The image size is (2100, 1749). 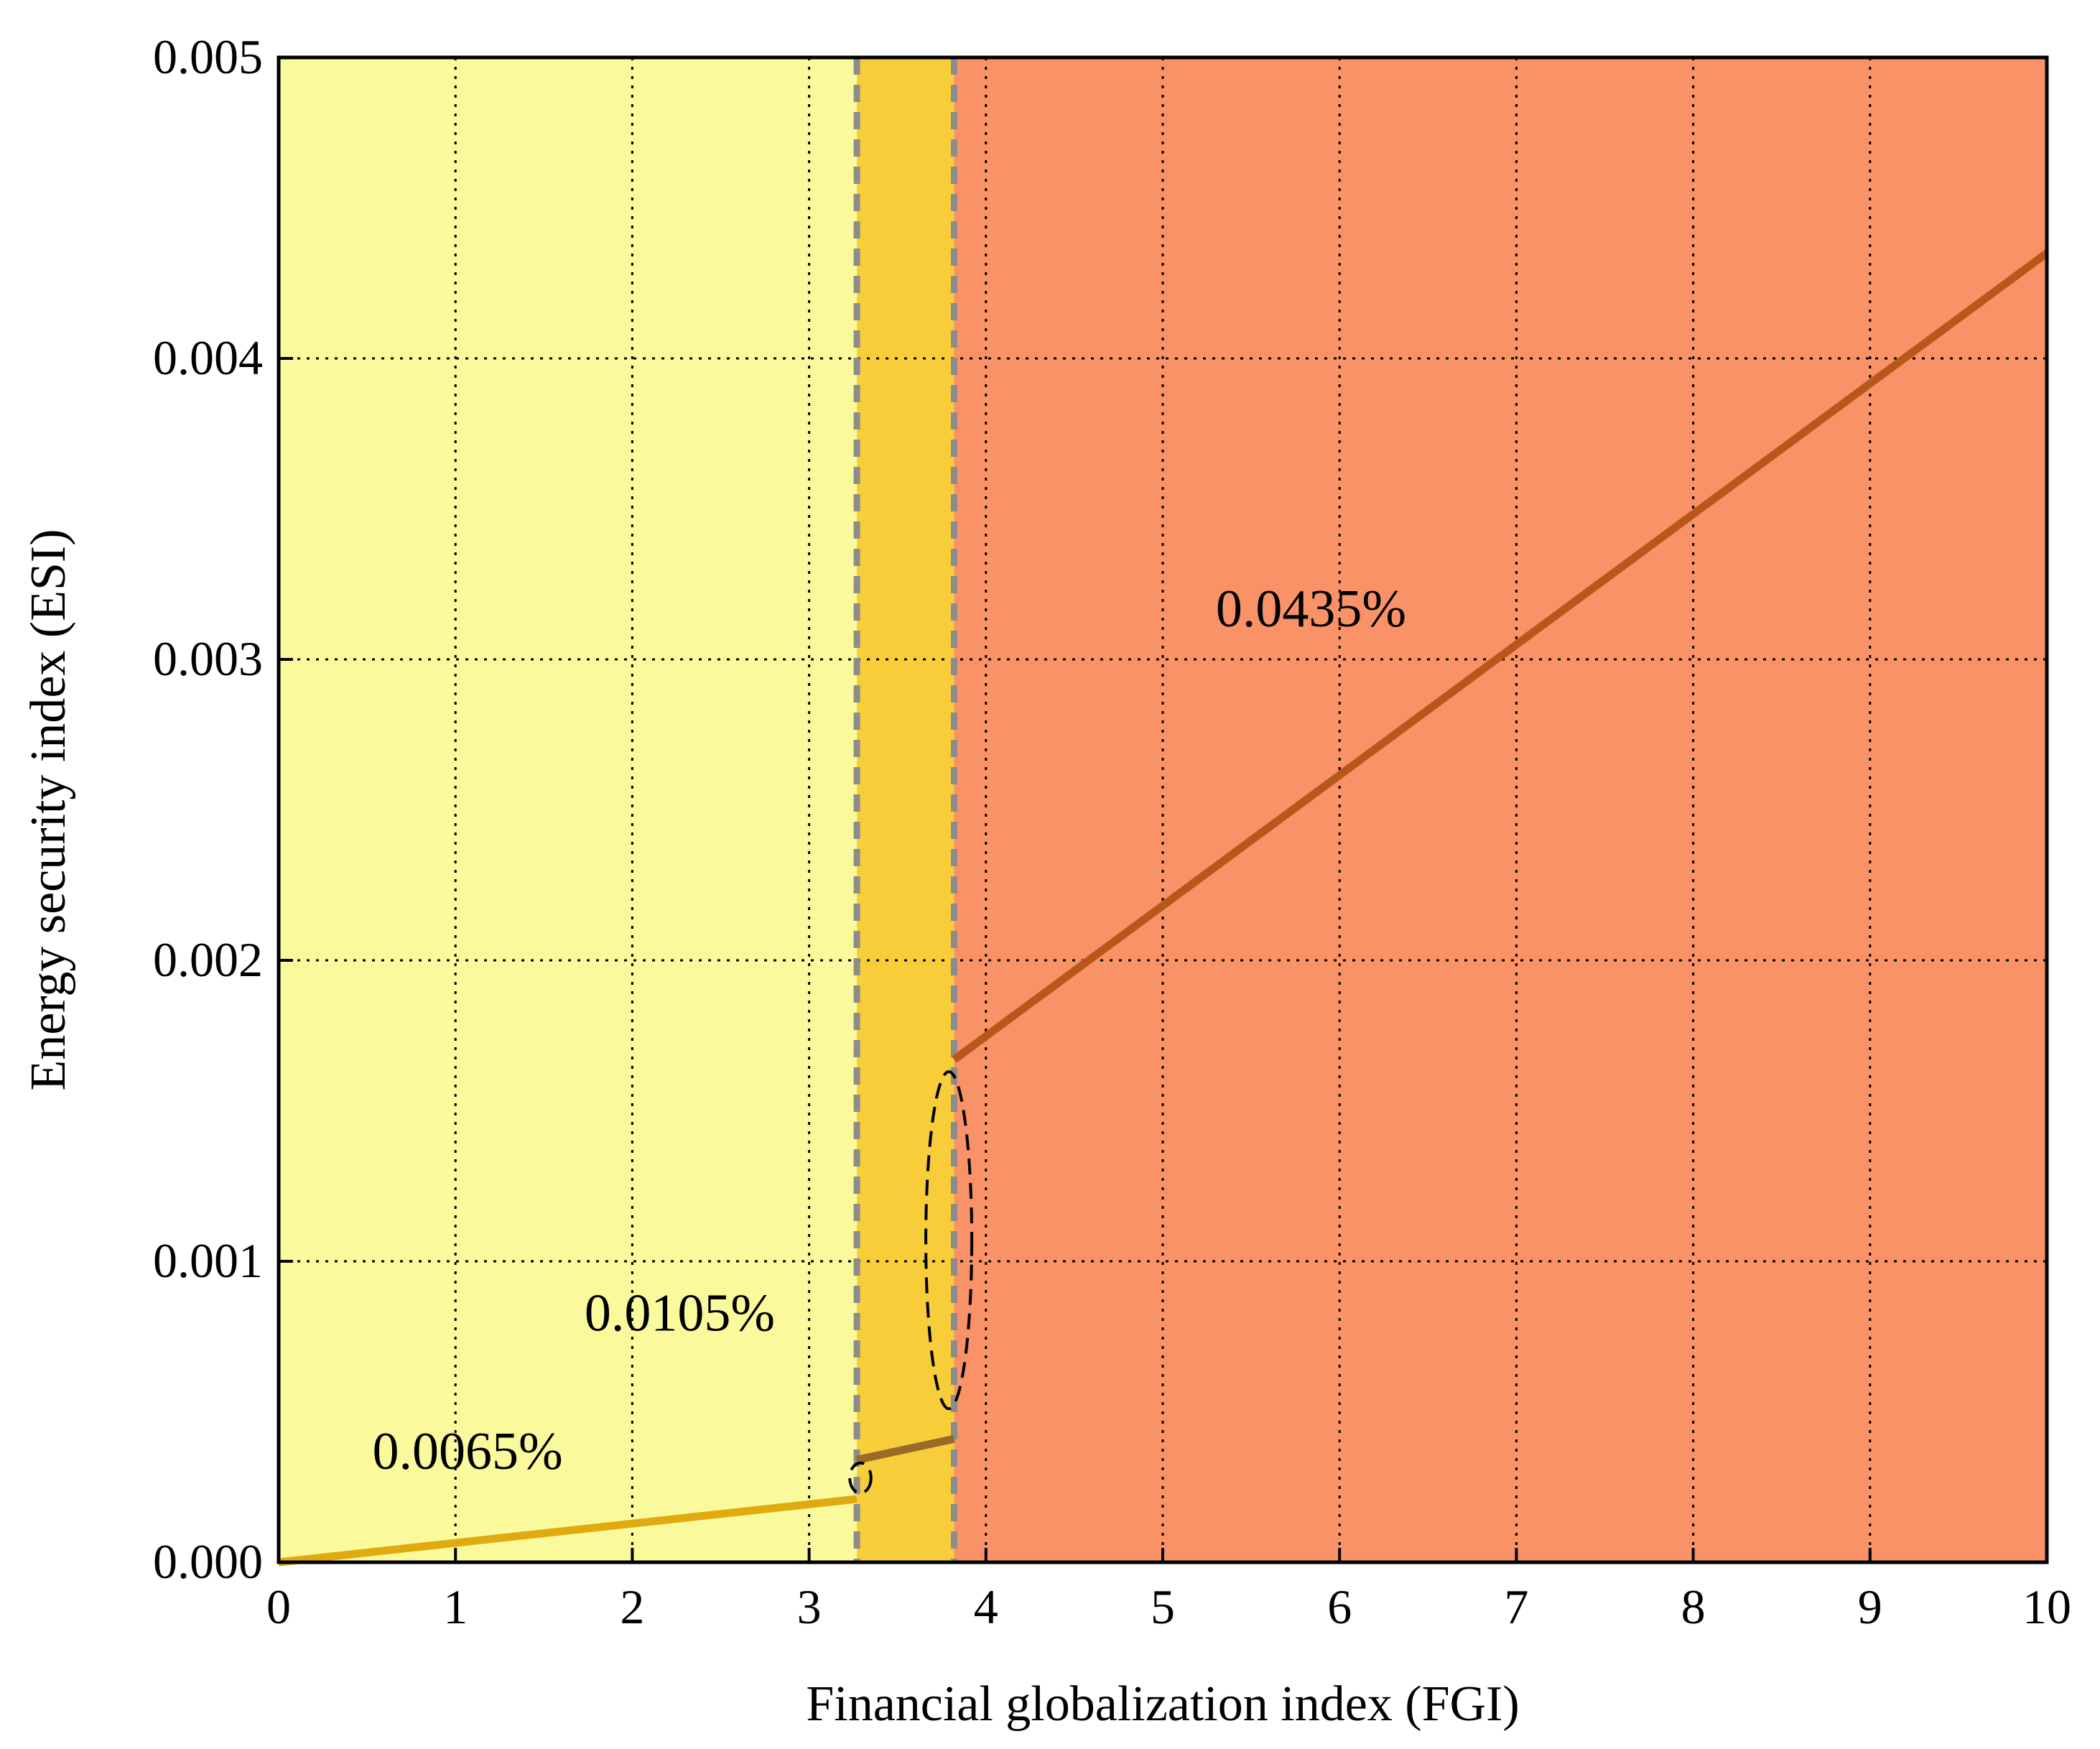 I want to click on x-tick-label-10: 10, so click(x=2046, y=1607).